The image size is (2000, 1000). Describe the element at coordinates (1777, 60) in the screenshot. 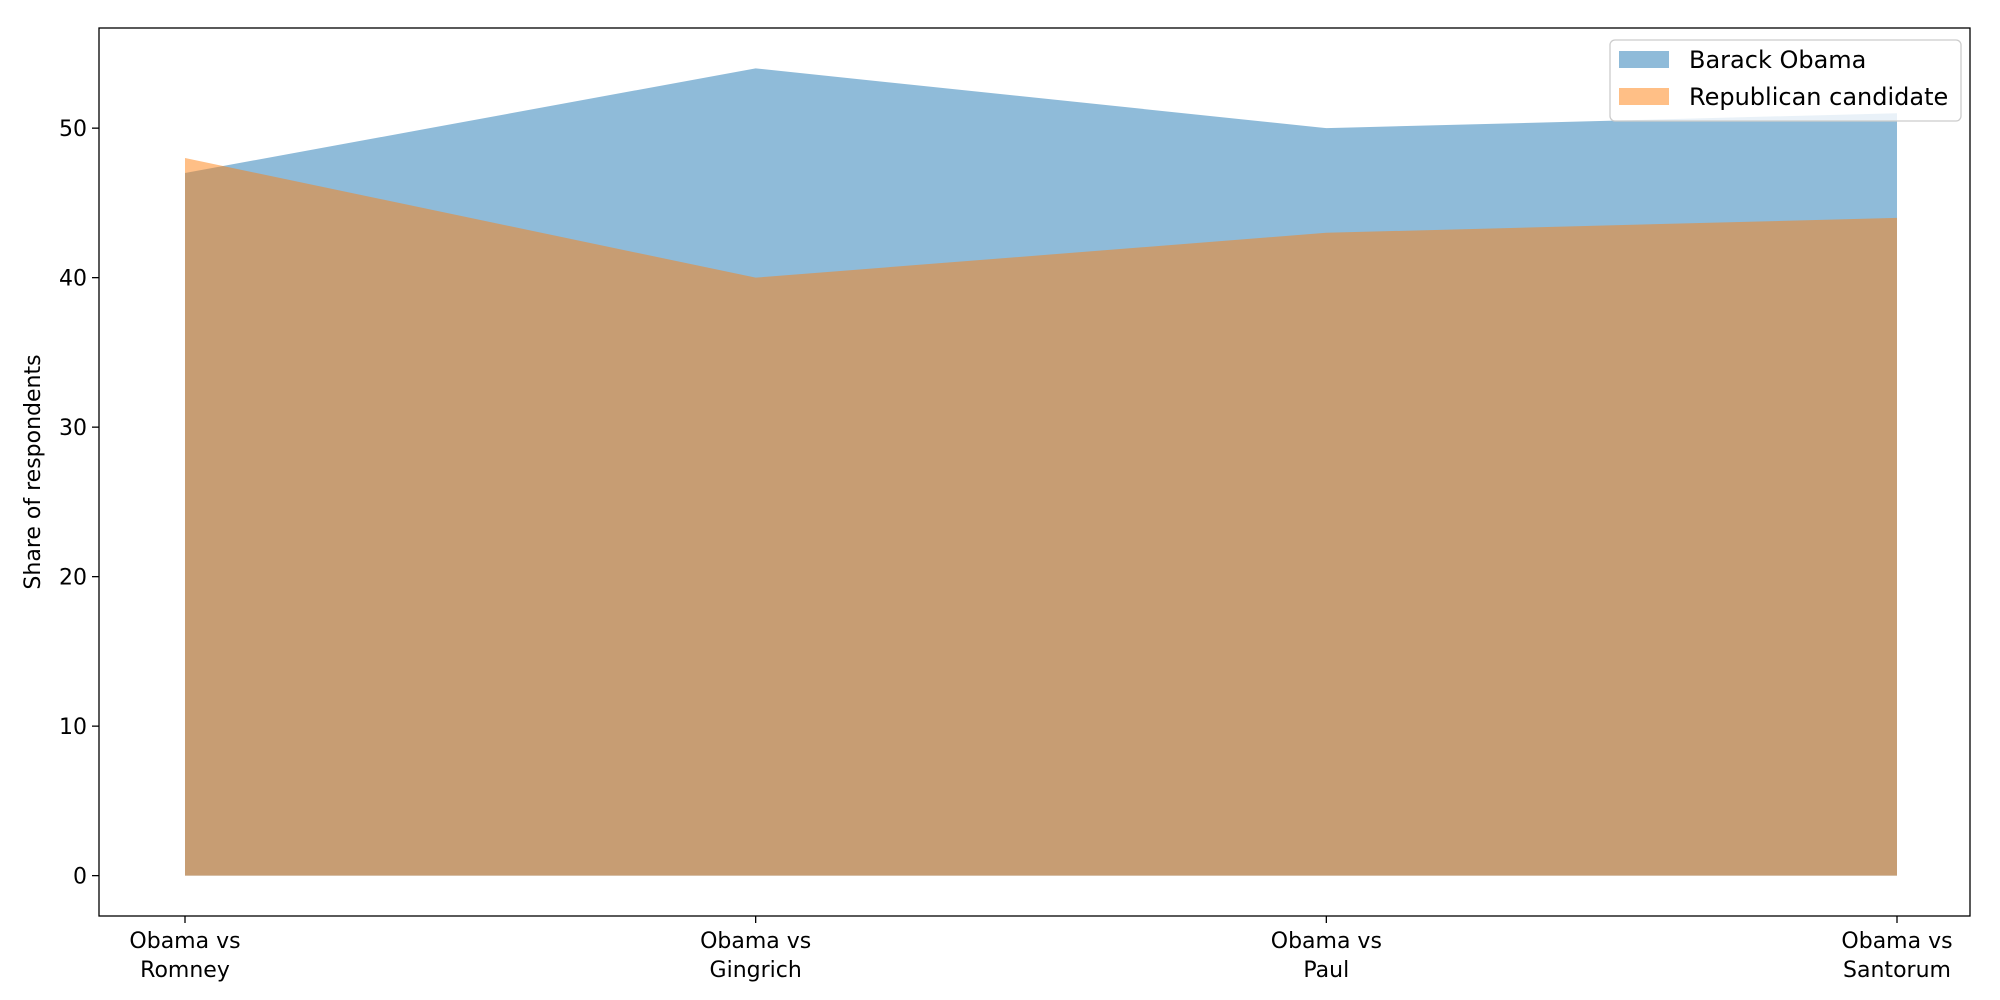

I see `legend-label: Barack Obama` at that location.